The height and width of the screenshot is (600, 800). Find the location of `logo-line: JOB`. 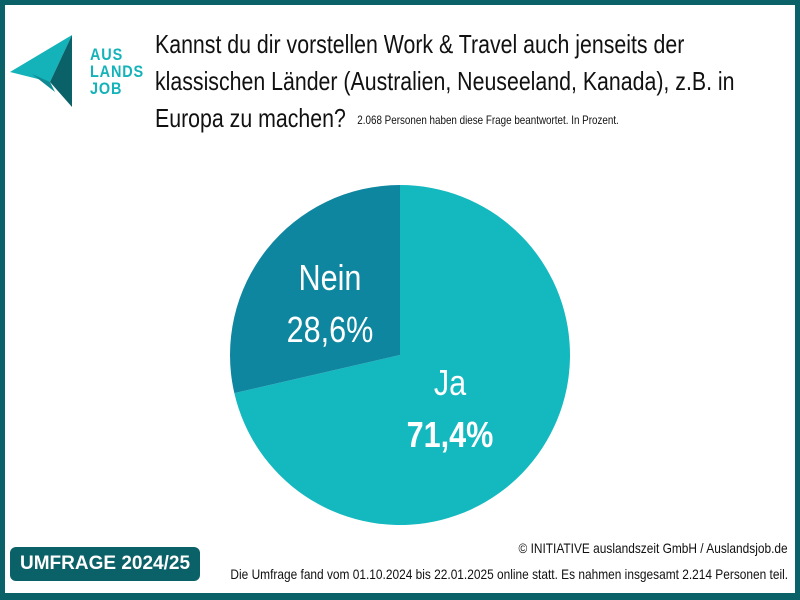

logo-line: JOB is located at coordinates (106, 88).